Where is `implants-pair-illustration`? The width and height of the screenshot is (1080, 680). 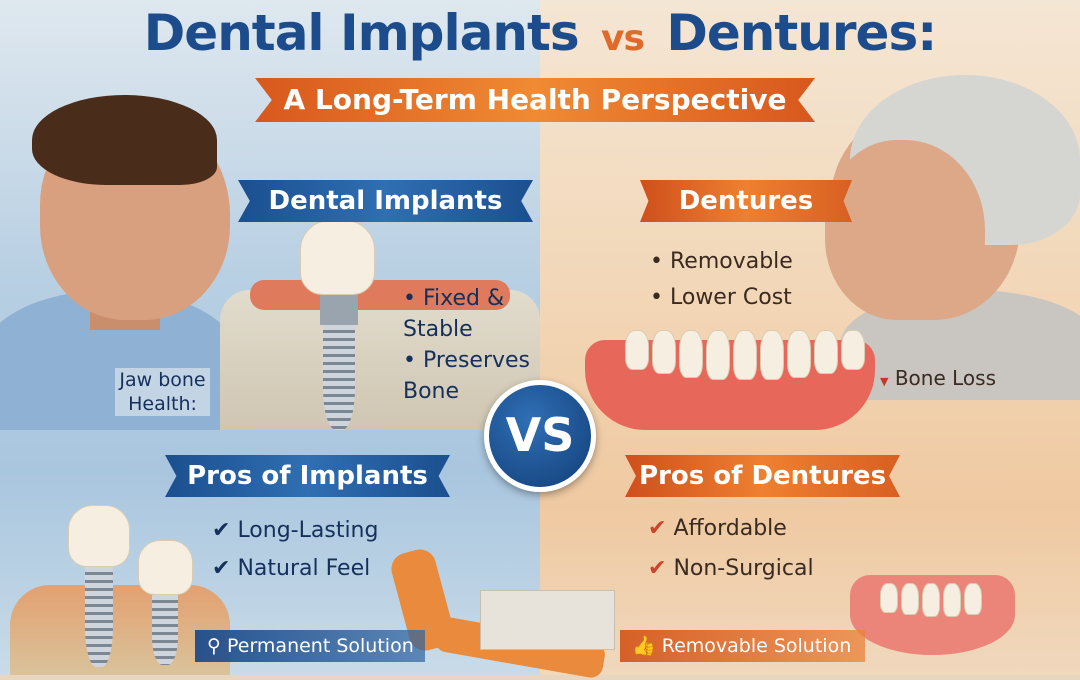
implants-pair-illustration is located at coordinates (120, 585).